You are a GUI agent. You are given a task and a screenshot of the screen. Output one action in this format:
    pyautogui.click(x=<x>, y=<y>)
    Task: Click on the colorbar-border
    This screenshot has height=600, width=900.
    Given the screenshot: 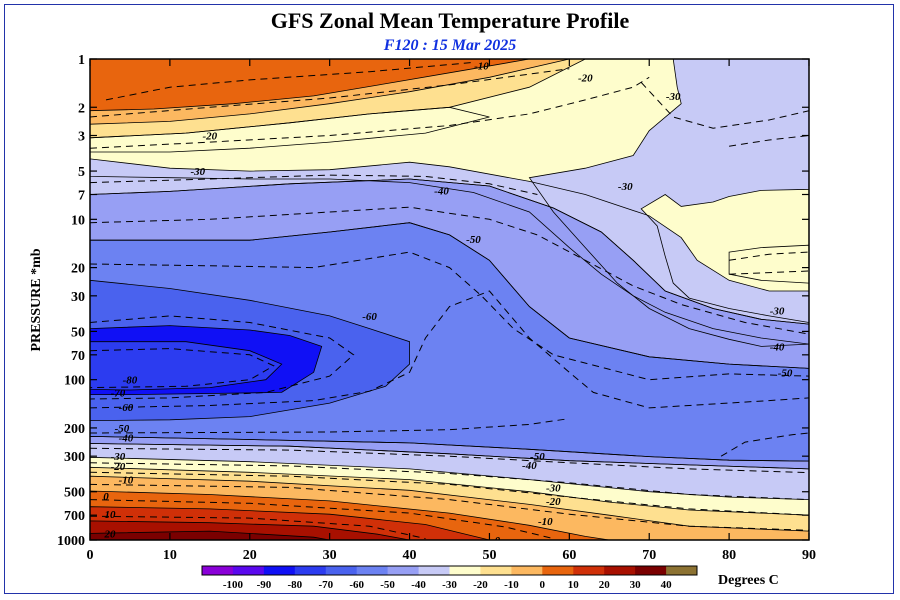 What is the action you would take?
    pyautogui.click(x=449, y=570)
    